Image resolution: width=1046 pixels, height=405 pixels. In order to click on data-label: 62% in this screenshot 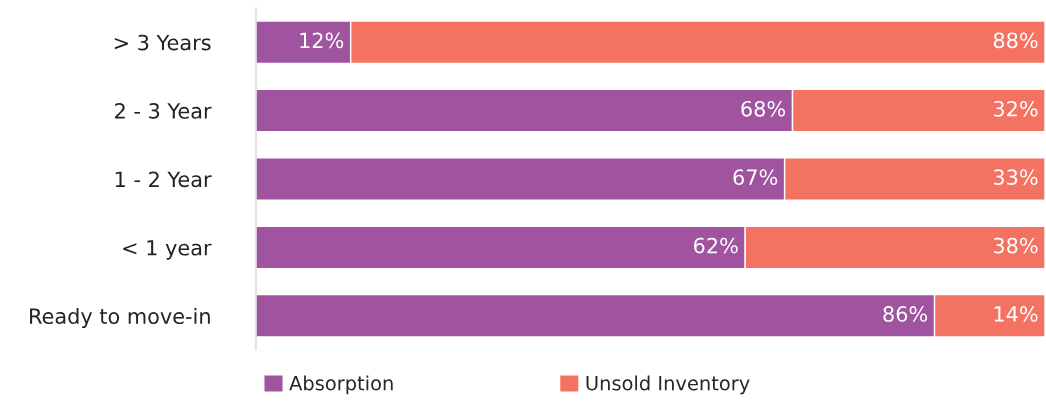, I will do `click(716, 245)`.